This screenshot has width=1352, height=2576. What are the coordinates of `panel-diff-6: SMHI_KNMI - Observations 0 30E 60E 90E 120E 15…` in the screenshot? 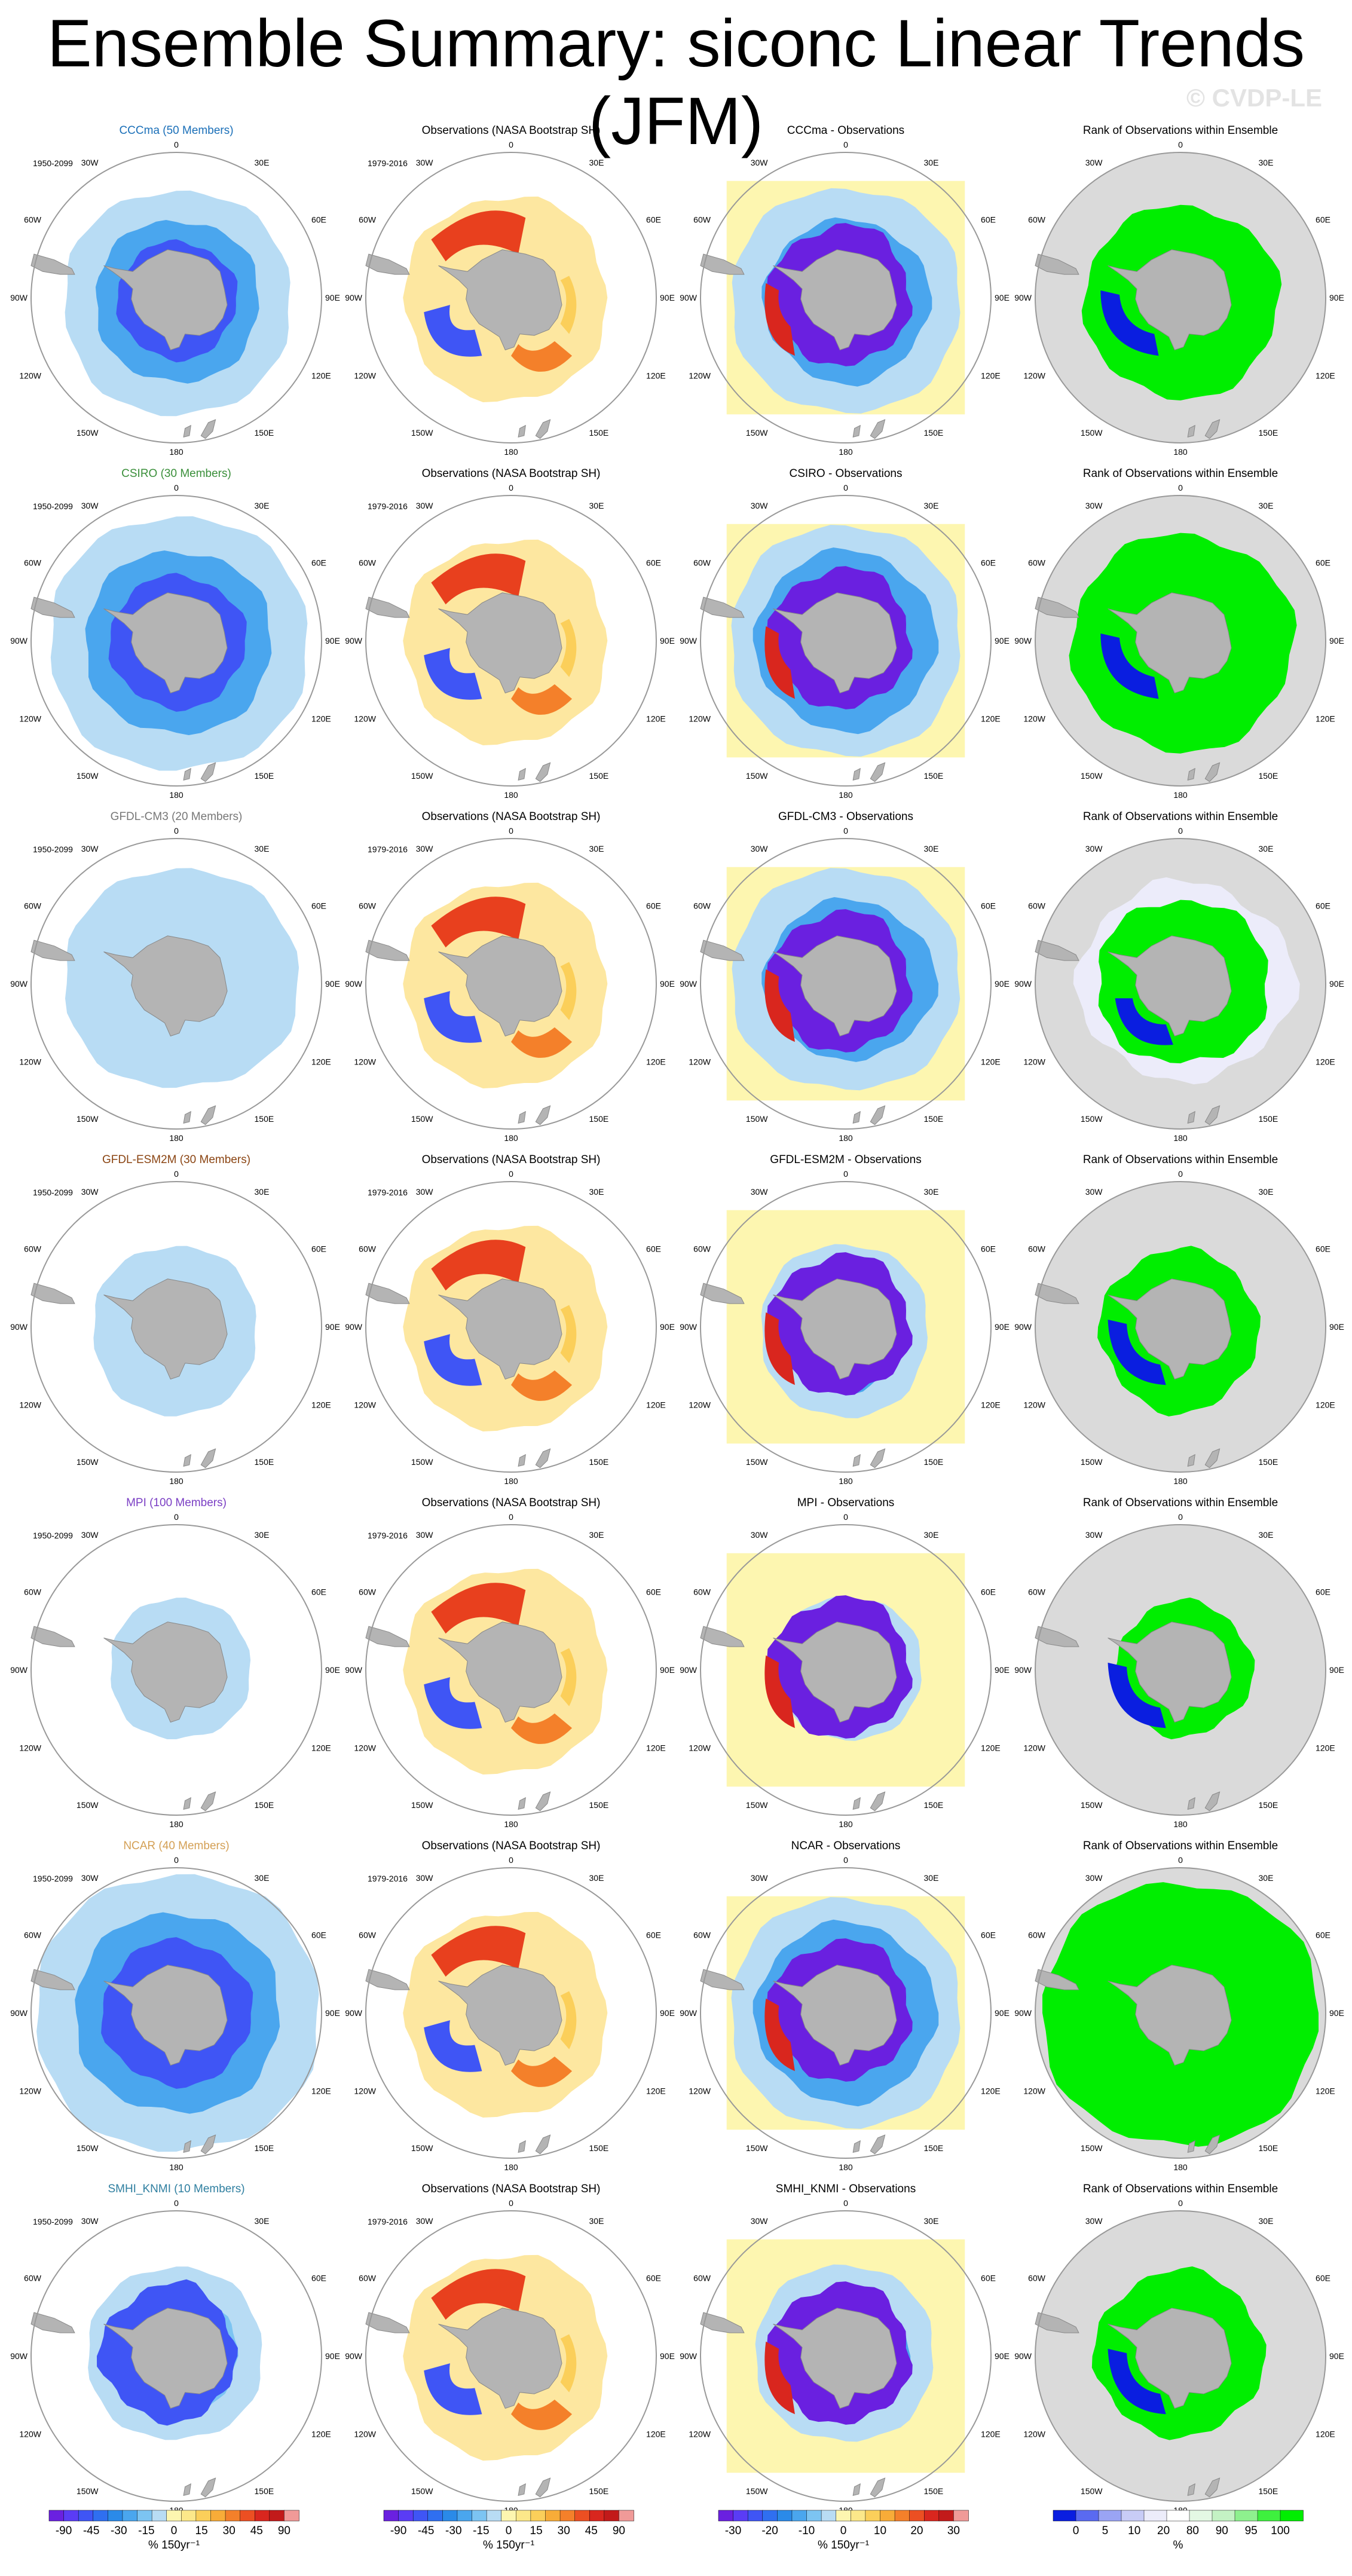 It's located at (845, 2349).